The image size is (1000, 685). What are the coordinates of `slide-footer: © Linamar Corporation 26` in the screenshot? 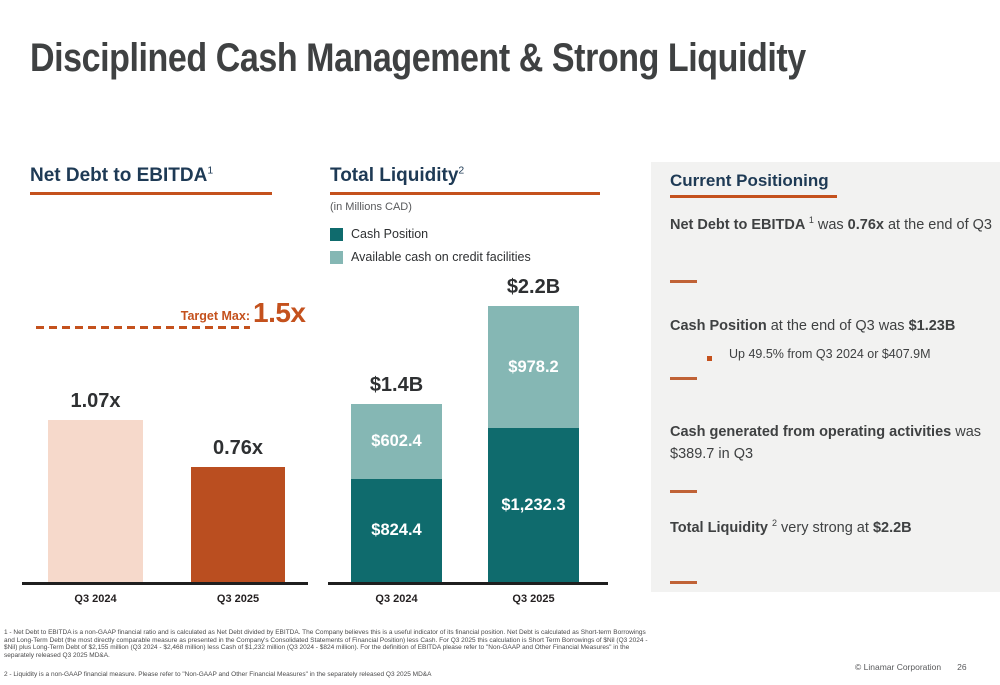 It's located at (911, 667).